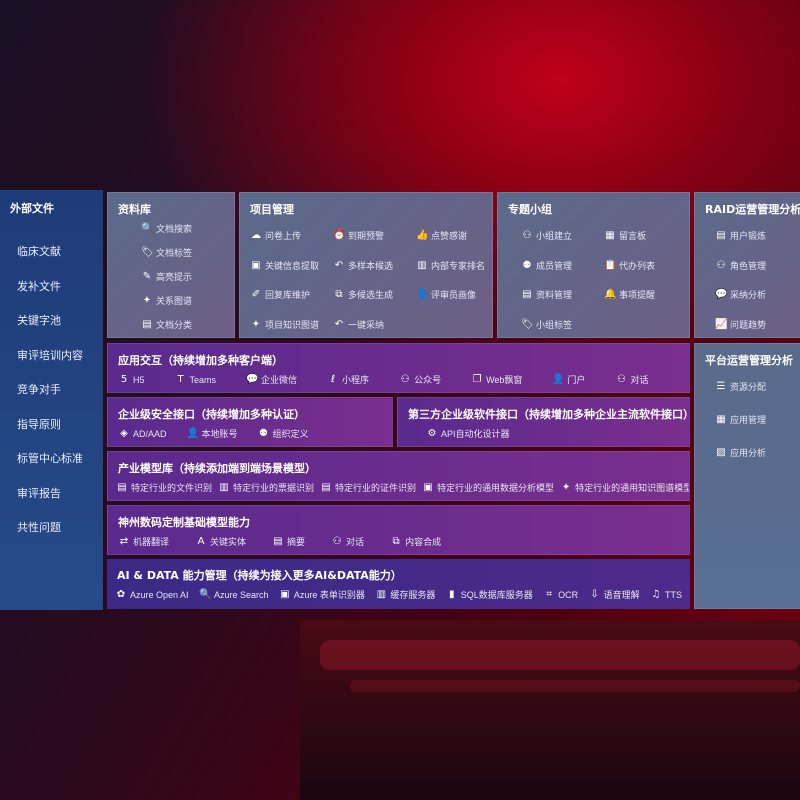  Describe the element at coordinates (639, 380) in the screenshot. I see `interaction-item-label: 对话` at that location.